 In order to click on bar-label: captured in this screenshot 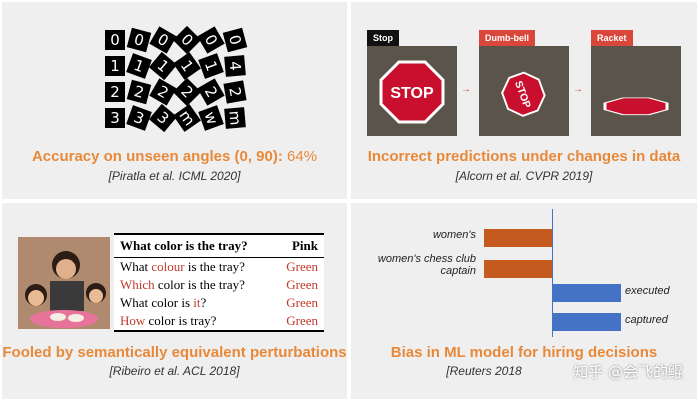, I will do `click(646, 320)`.